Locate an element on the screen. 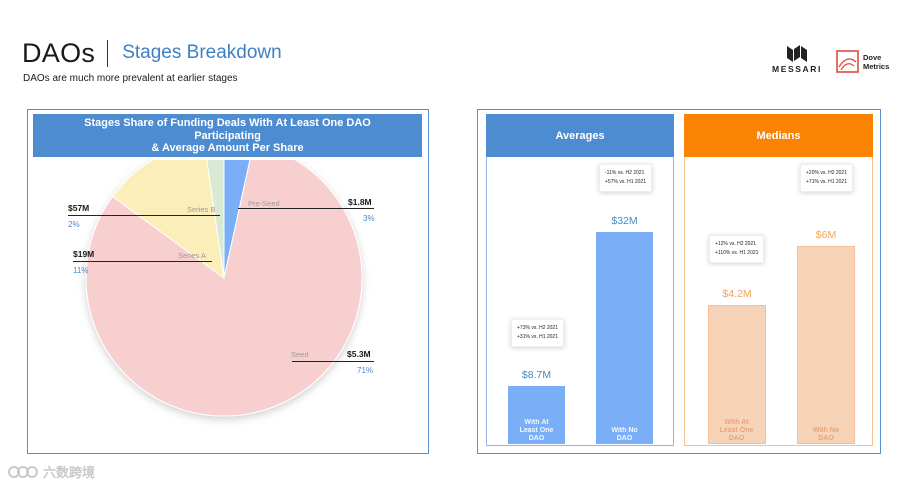 The height and width of the screenshot is (488, 900). averages-note-no-dao: -11% vs. H2 2021 +57% vs. H1 2021 is located at coordinates (625, 178).